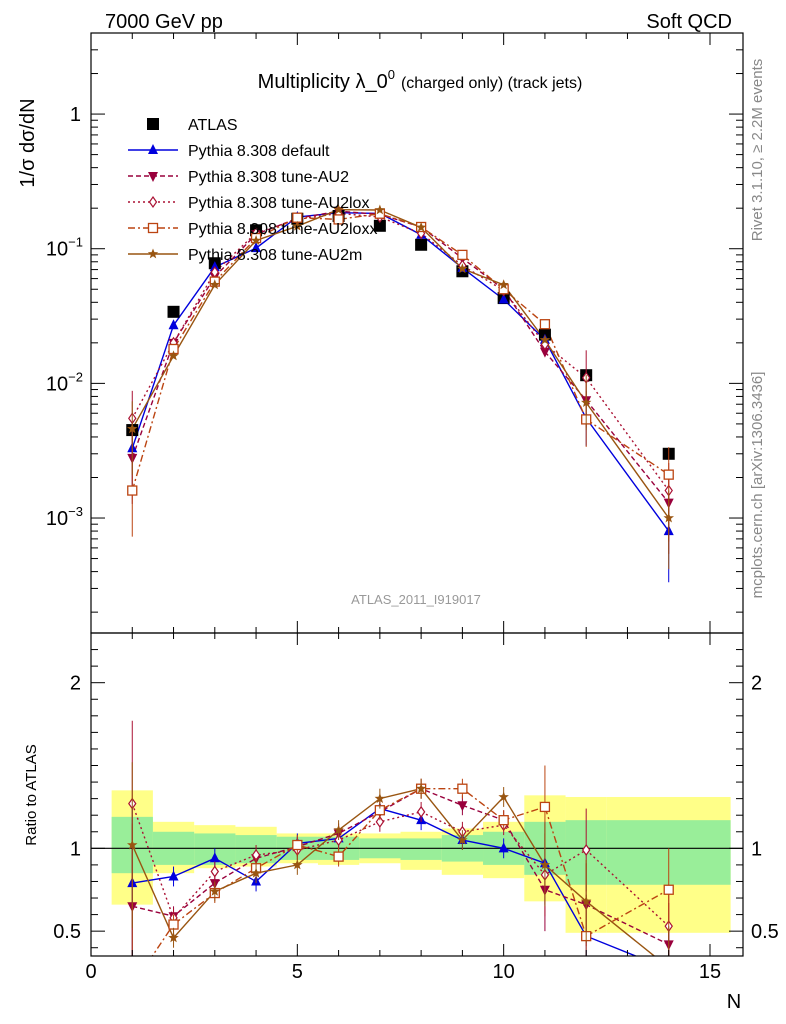 The height and width of the screenshot is (1024, 786). I want to click on main-y-axis-label: 1/σ dσ/dN, so click(28, 142).